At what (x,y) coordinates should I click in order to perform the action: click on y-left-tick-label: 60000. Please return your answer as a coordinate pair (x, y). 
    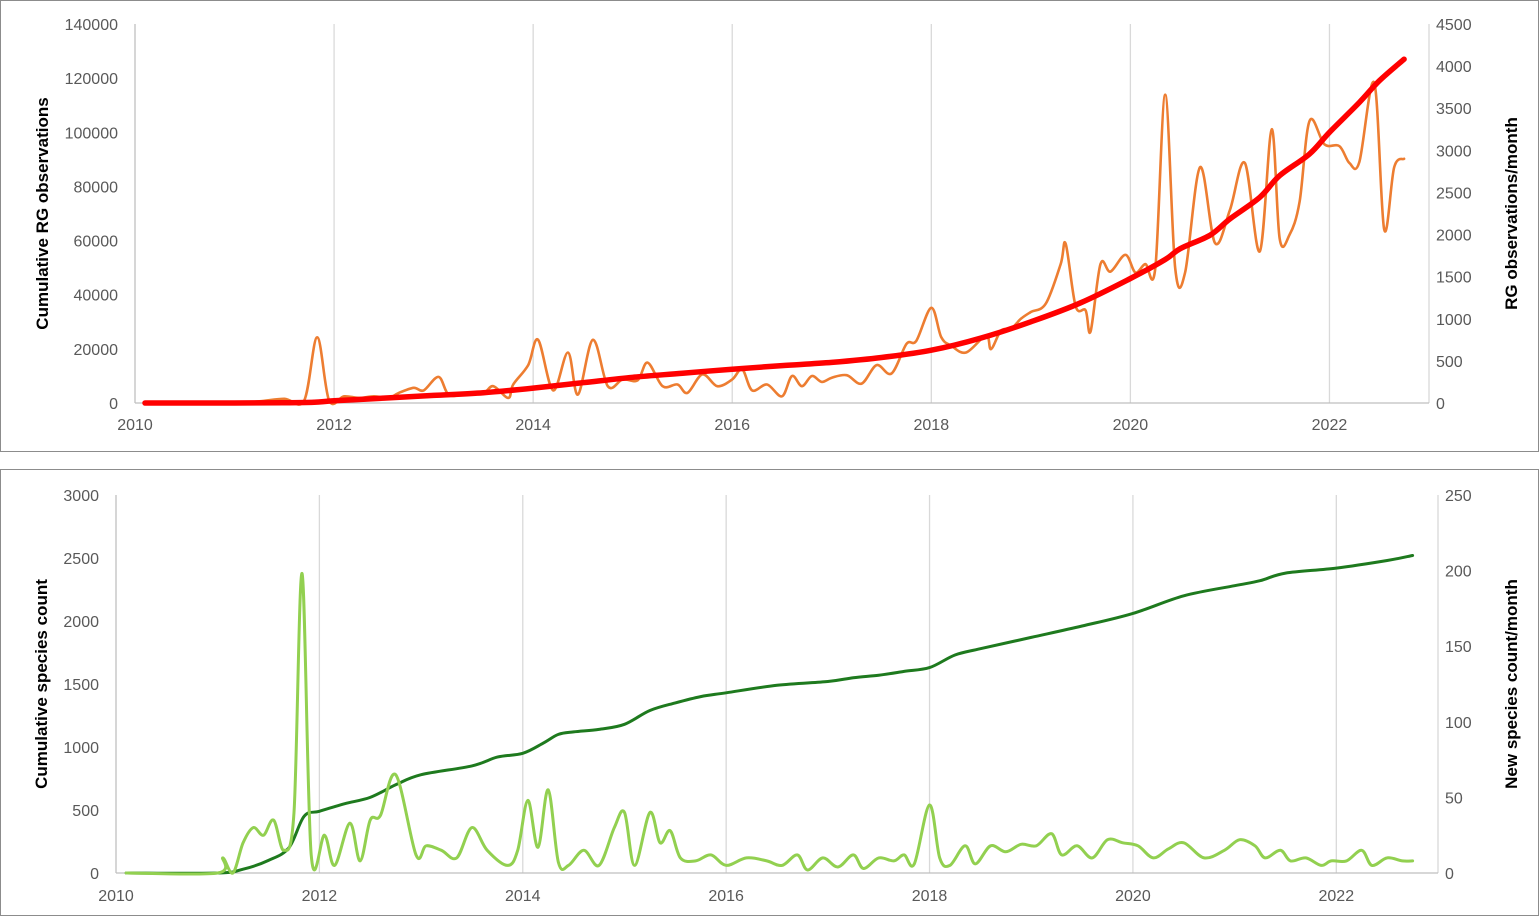
    Looking at the image, I should click on (96, 242).